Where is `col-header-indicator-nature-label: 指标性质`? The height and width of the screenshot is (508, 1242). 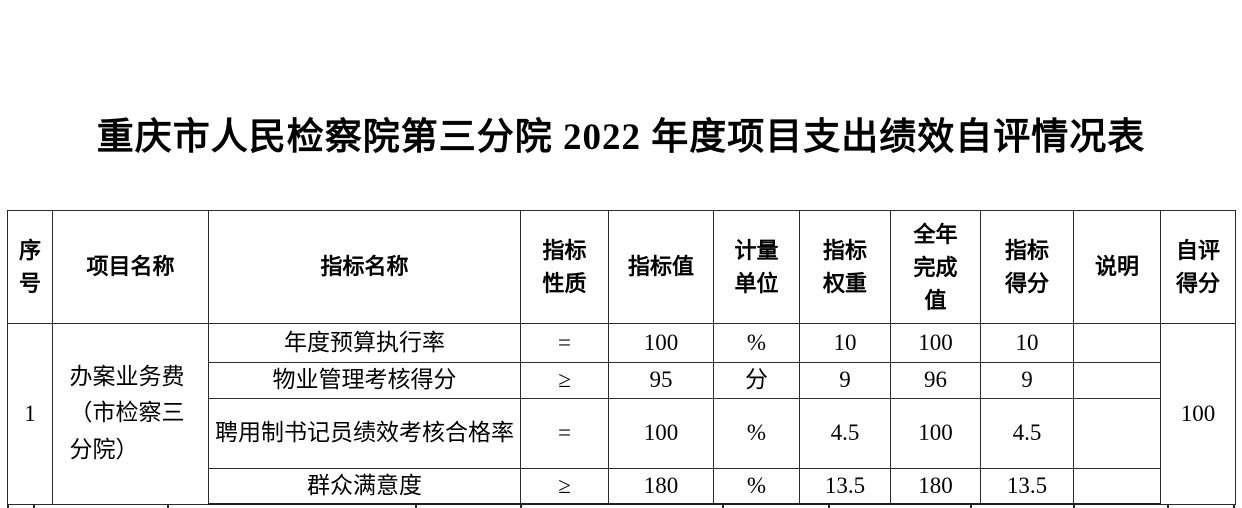
col-header-indicator-nature-label: 指标性质 is located at coordinates (564, 267).